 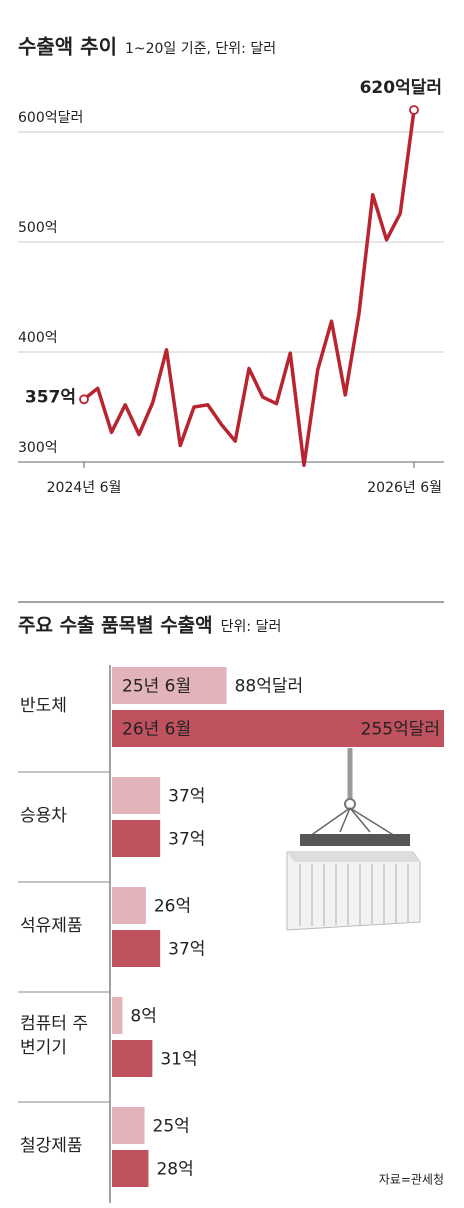 I want to click on value-label: 88억달러, so click(x=269, y=687).